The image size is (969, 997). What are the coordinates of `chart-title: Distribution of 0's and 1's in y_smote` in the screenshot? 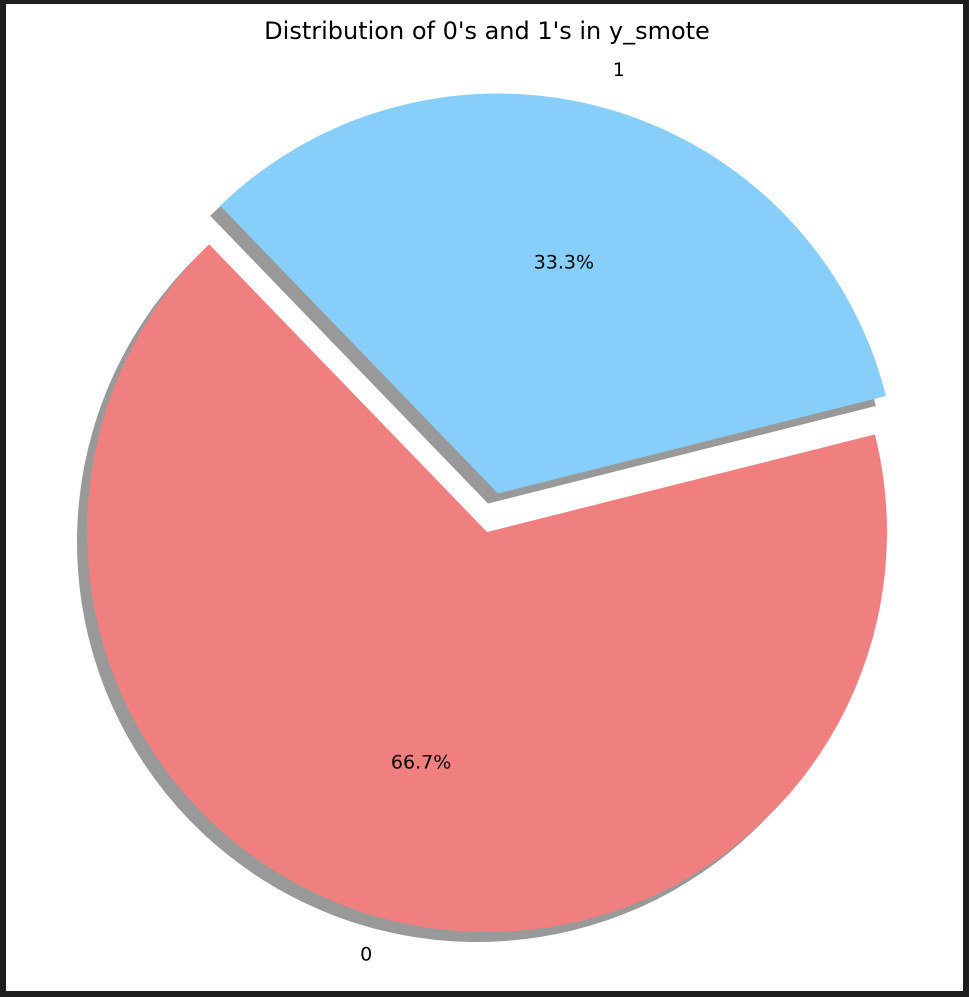 It's located at (487, 31).